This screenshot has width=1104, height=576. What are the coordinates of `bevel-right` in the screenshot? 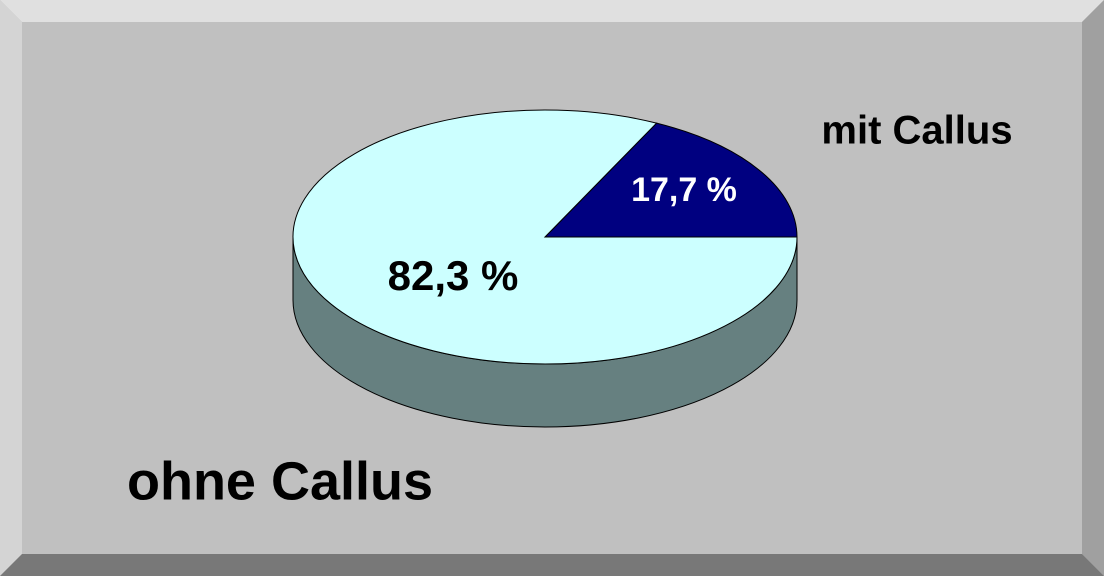 It's located at (1093, 288).